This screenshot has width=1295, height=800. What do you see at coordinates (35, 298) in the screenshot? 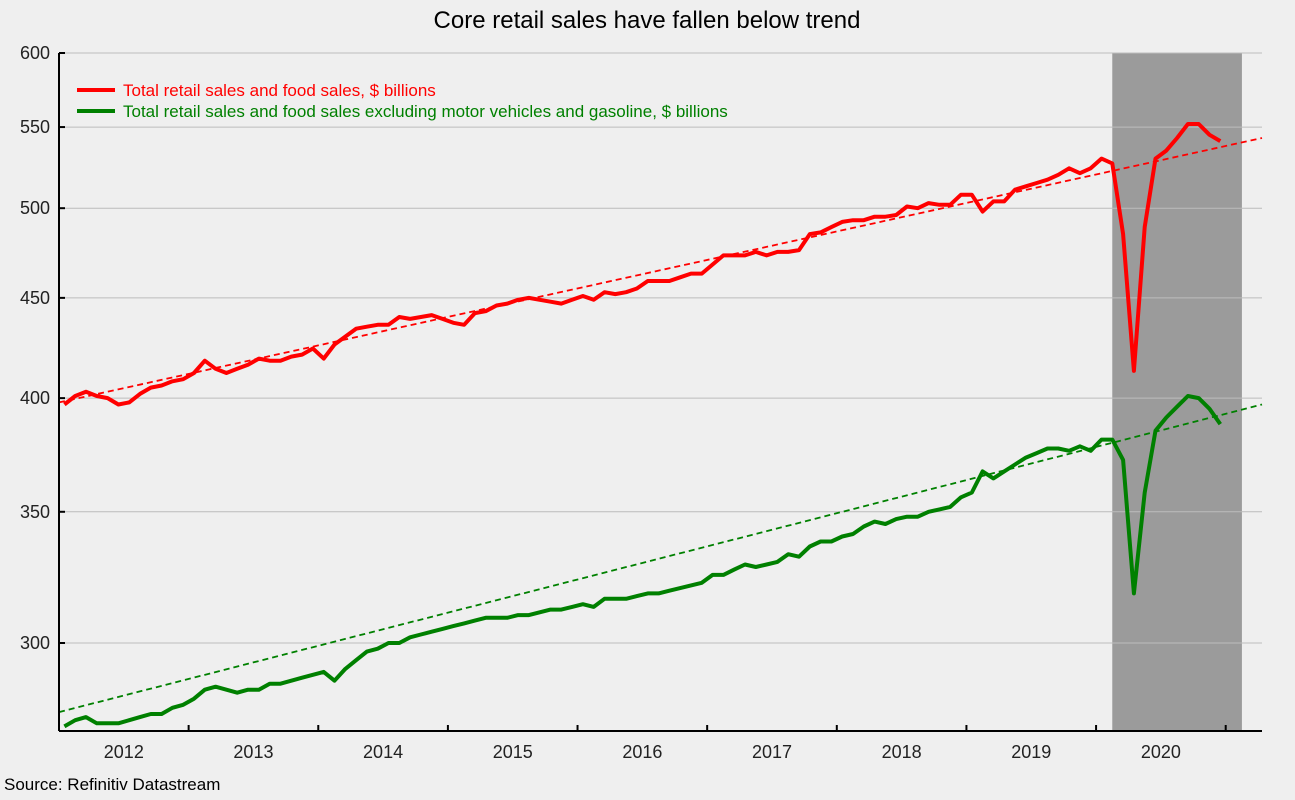
I see `y-tick-label: 450` at bounding box center [35, 298].